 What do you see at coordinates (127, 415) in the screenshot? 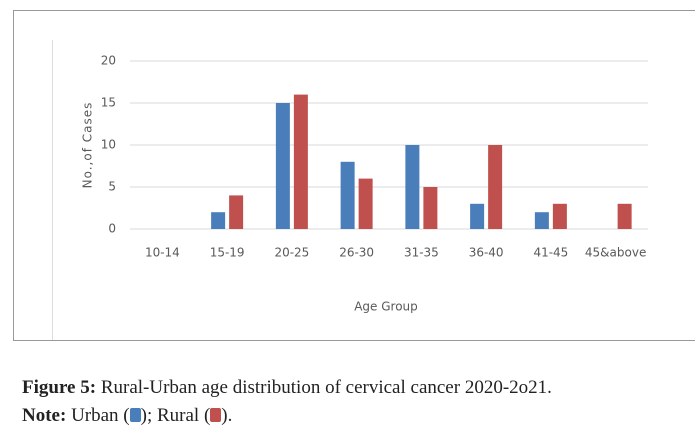
I see `caption-note: Note: Urban (); Rural ().` at bounding box center [127, 415].